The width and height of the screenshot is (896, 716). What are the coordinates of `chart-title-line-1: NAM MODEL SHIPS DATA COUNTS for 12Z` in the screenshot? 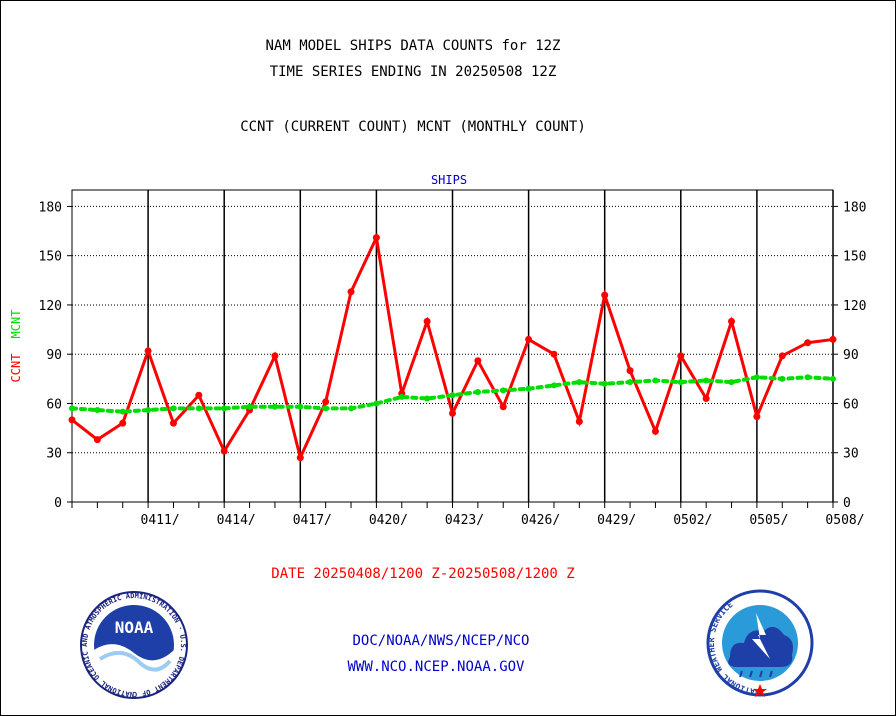 It's located at (413, 46).